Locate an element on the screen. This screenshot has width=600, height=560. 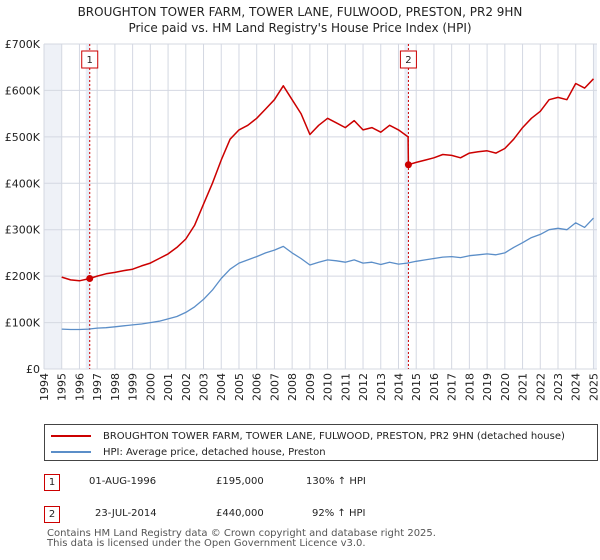
x-tick-label: 2016 is located at coordinates (434, 387).